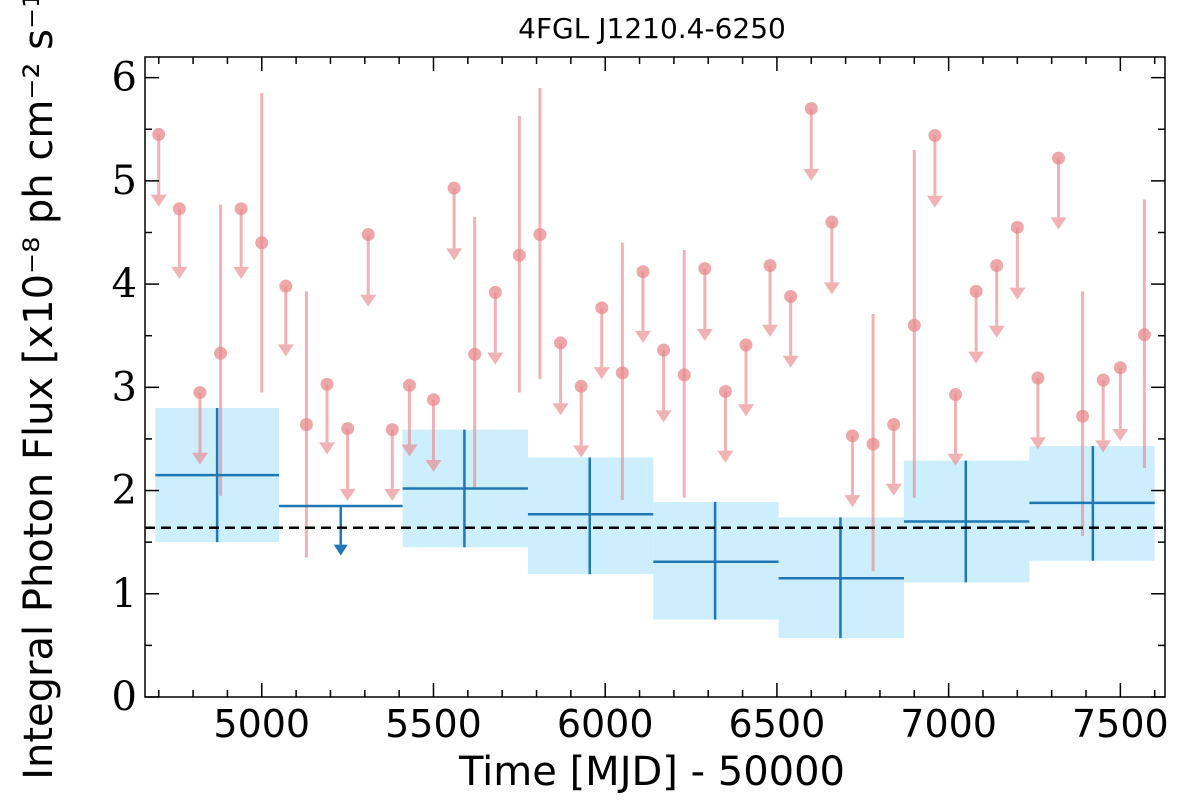 The image size is (1200, 800). I want to click on short-bin-upper-limit-arrow-19-head, so click(560, 409).